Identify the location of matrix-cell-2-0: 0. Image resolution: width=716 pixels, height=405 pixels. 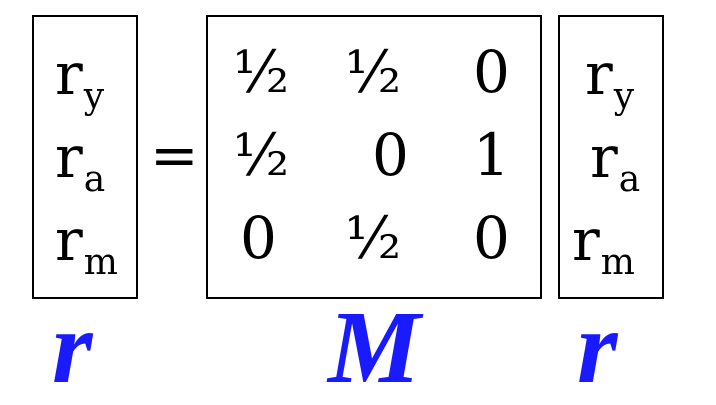
(258, 238).